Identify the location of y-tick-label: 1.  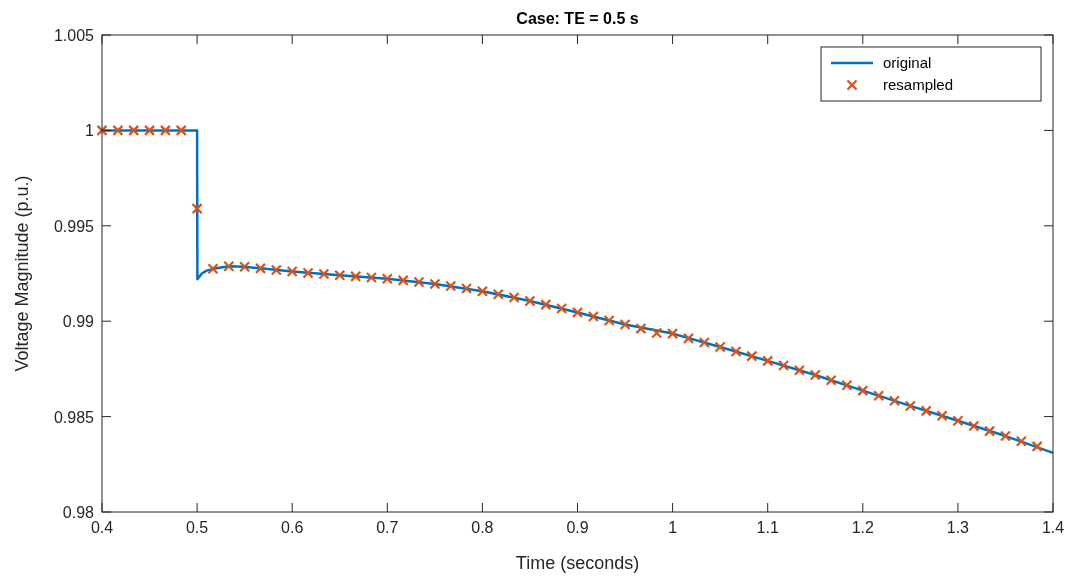
(90, 131).